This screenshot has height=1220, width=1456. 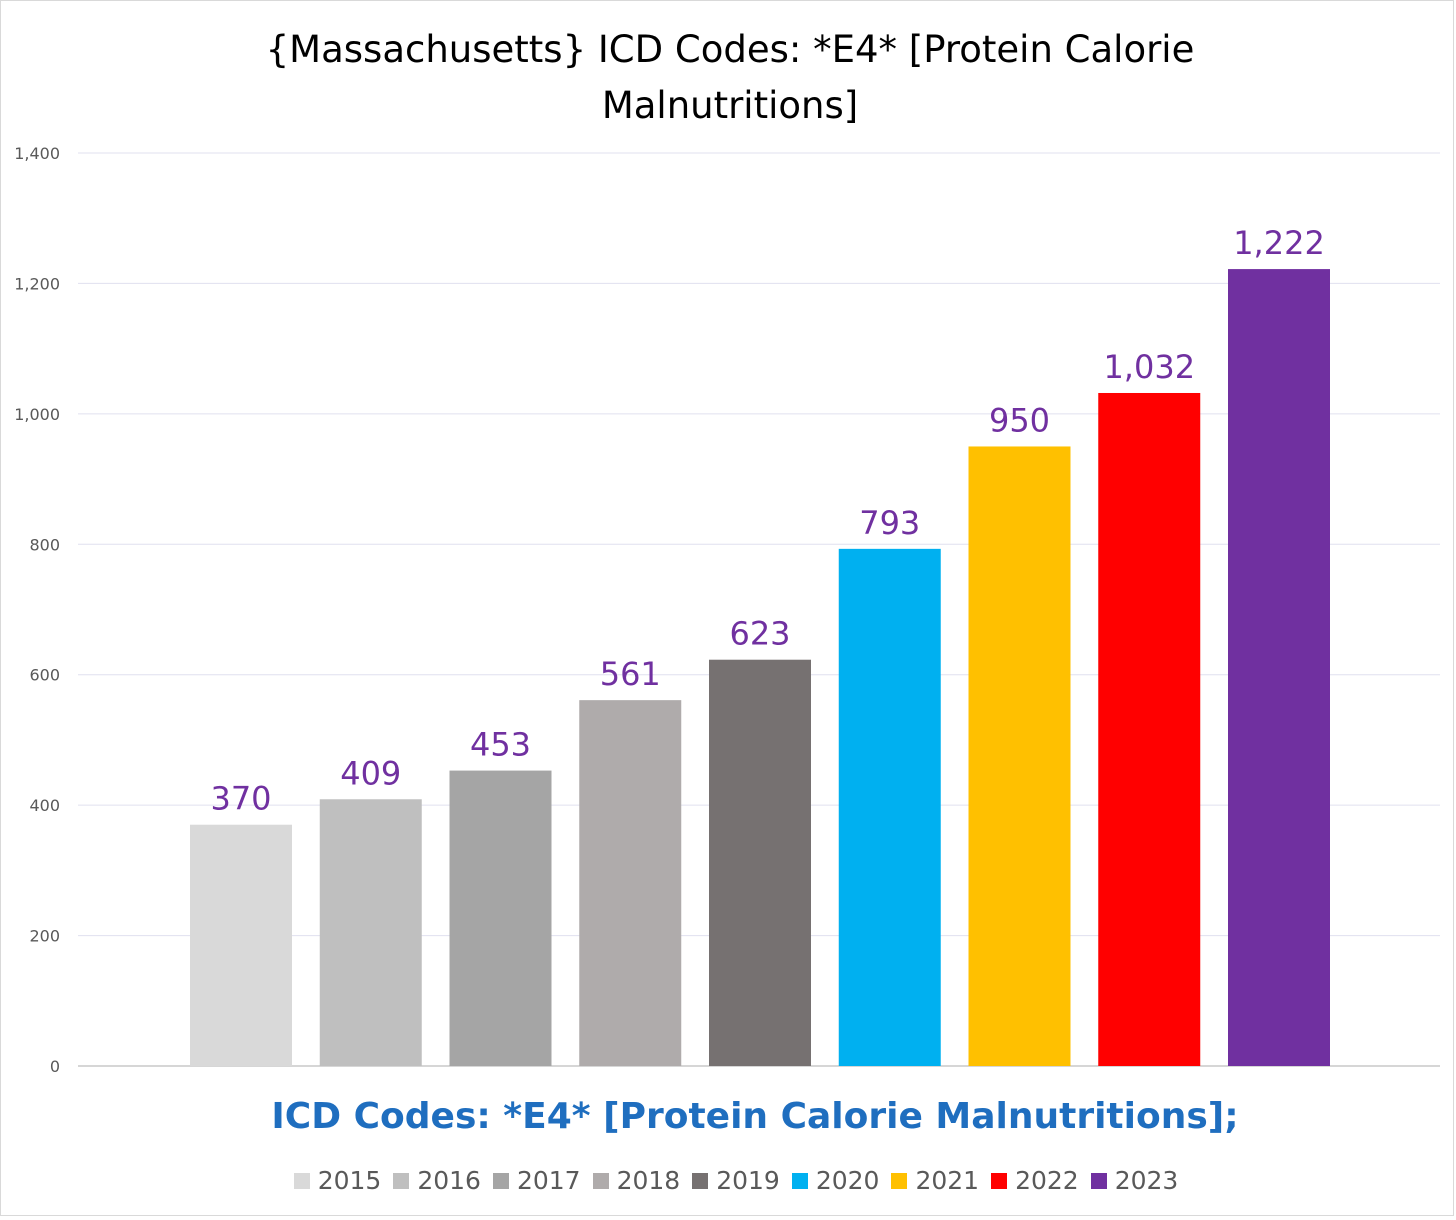 I want to click on data-label-2018: 561, so click(x=630, y=674).